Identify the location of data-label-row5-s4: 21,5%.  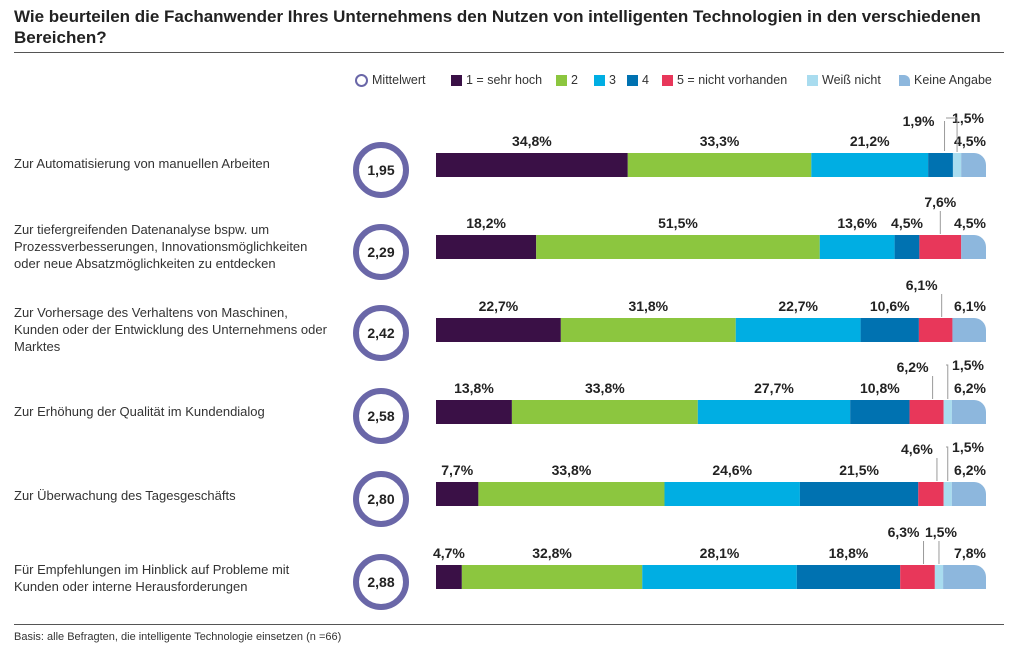
(859, 470).